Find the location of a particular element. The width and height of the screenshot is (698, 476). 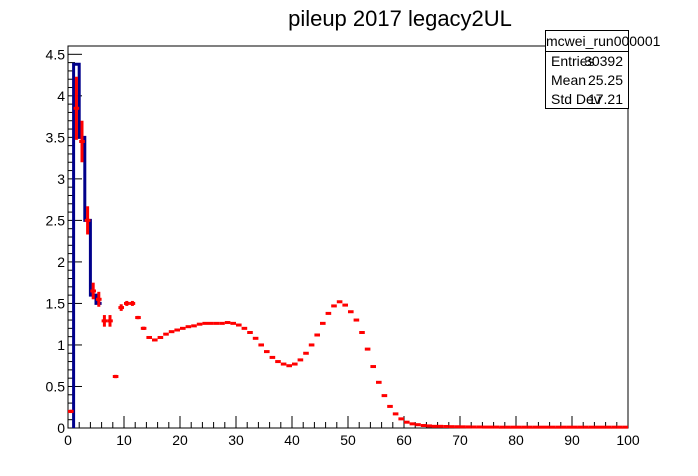

y-tick-label: 2.5 is located at coordinates (56, 220).